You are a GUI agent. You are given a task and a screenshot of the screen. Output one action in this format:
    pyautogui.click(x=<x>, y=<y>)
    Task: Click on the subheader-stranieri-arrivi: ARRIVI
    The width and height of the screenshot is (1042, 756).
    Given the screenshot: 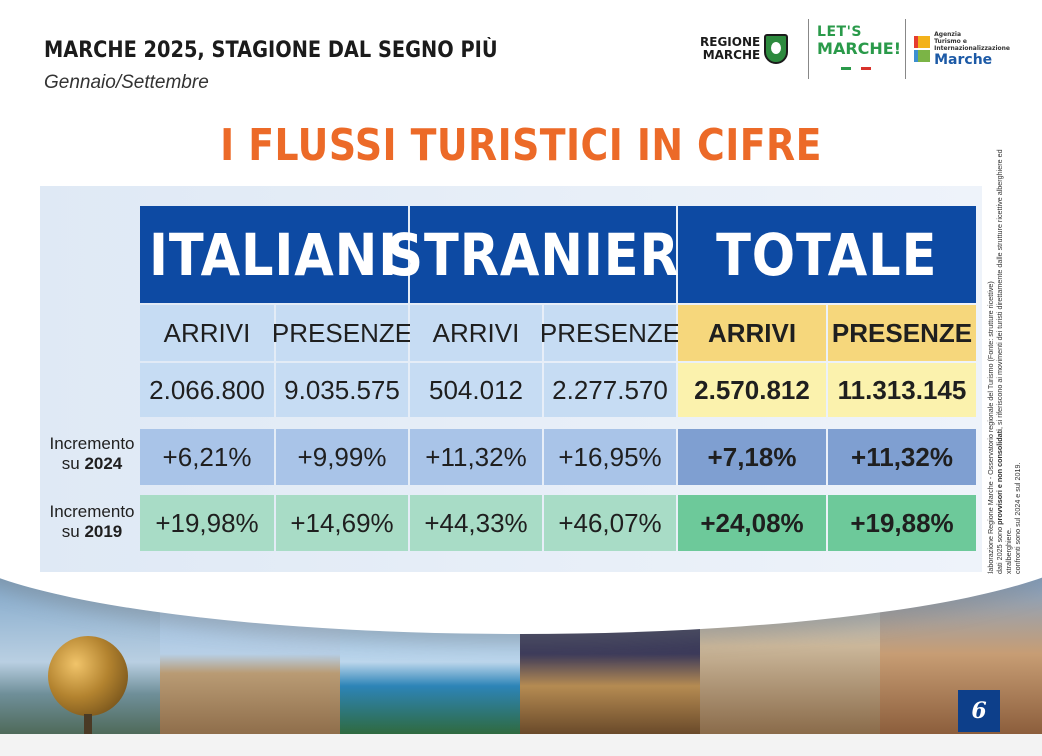 What is the action you would take?
    pyautogui.click(x=476, y=333)
    